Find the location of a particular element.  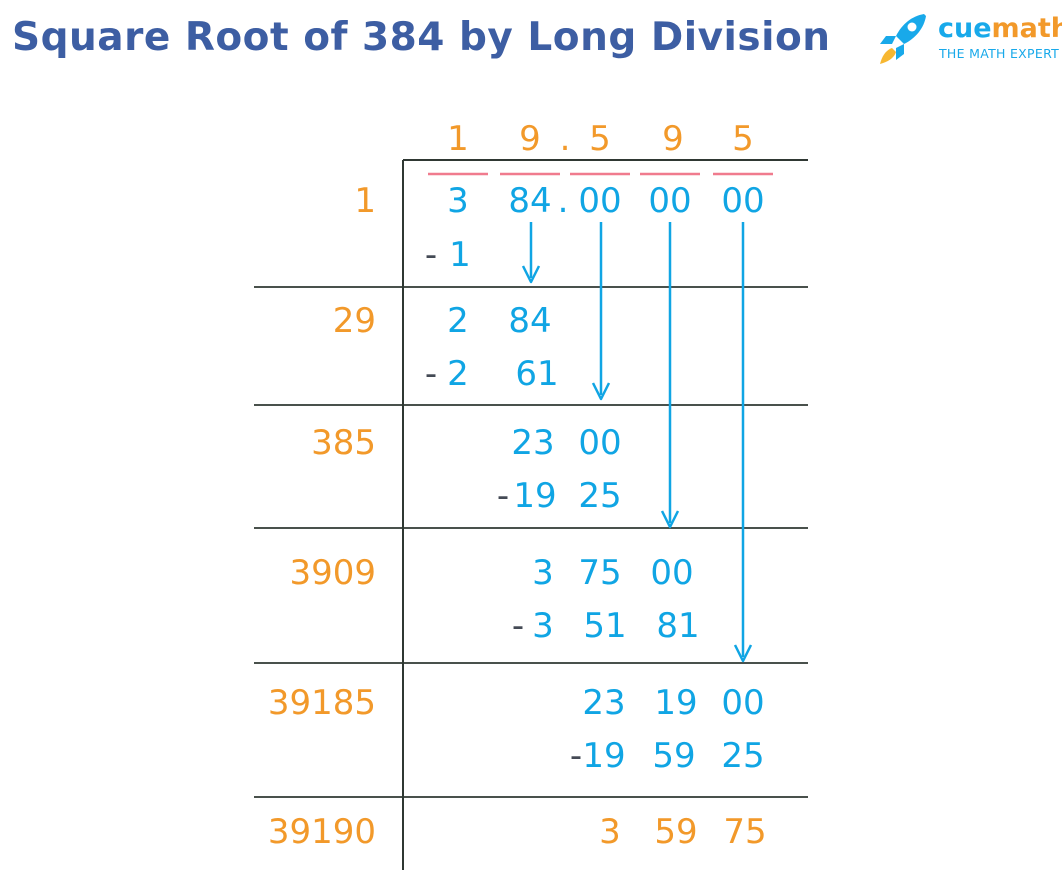

divisor-value: 385 is located at coordinates (343, 443).